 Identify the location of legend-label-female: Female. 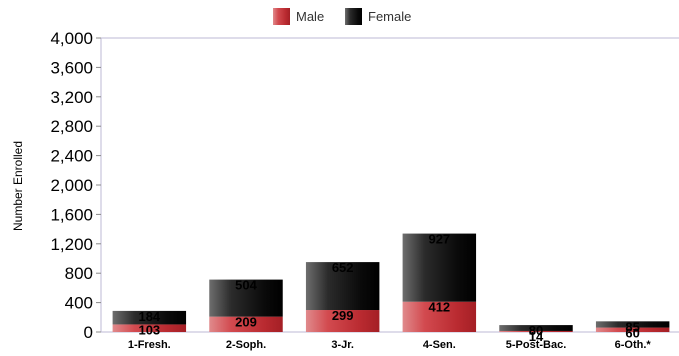
(389, 16).